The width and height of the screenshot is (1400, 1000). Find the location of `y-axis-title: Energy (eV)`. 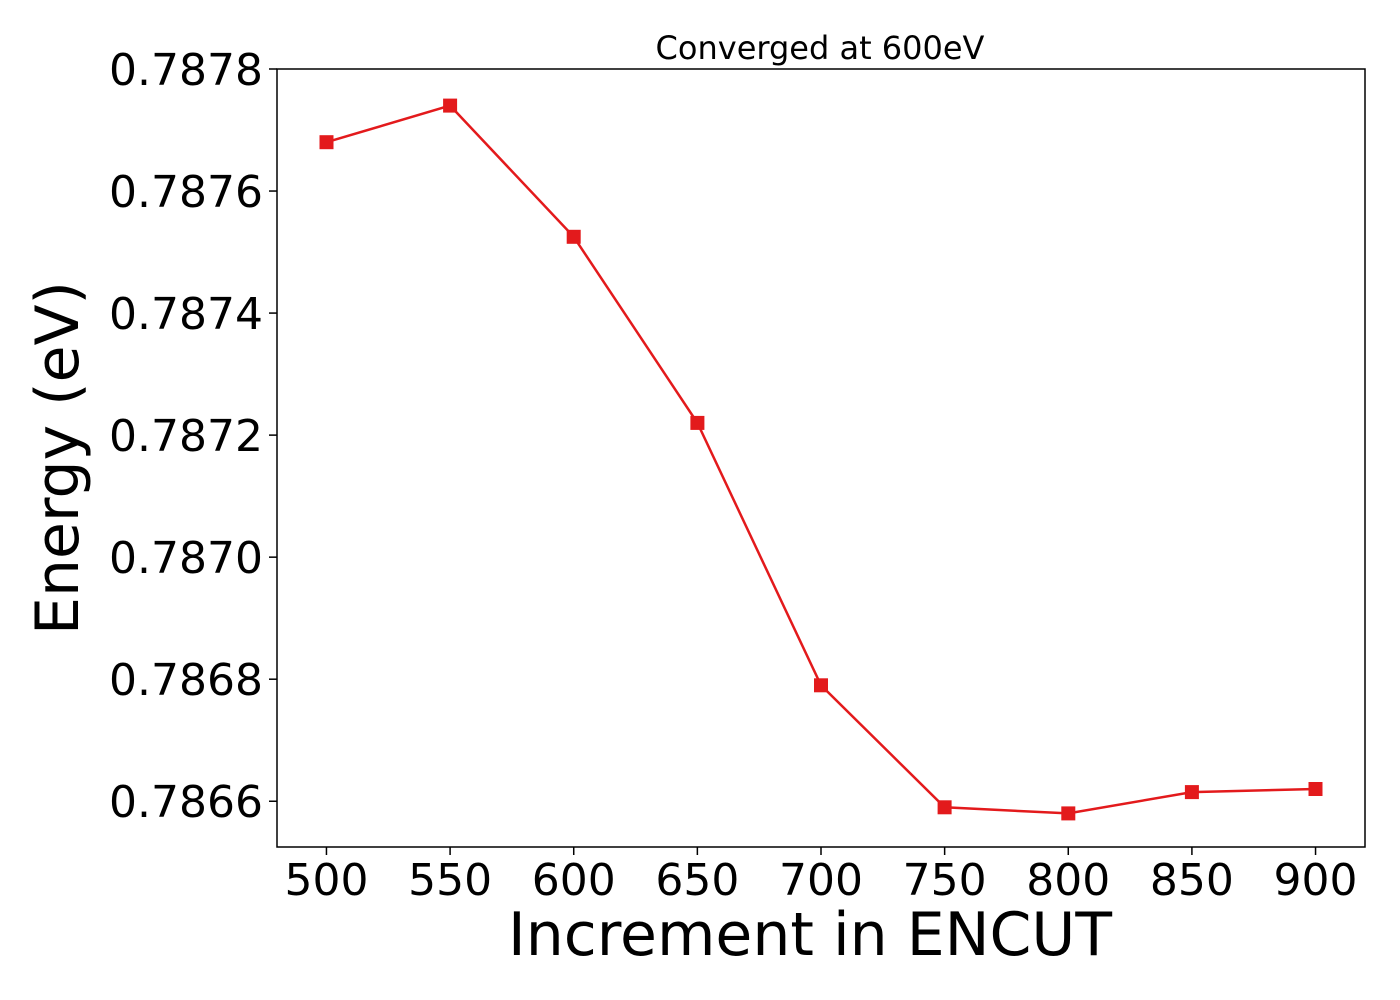

y-axis-title: Energy (eV) is located at coordinates (58, 458).